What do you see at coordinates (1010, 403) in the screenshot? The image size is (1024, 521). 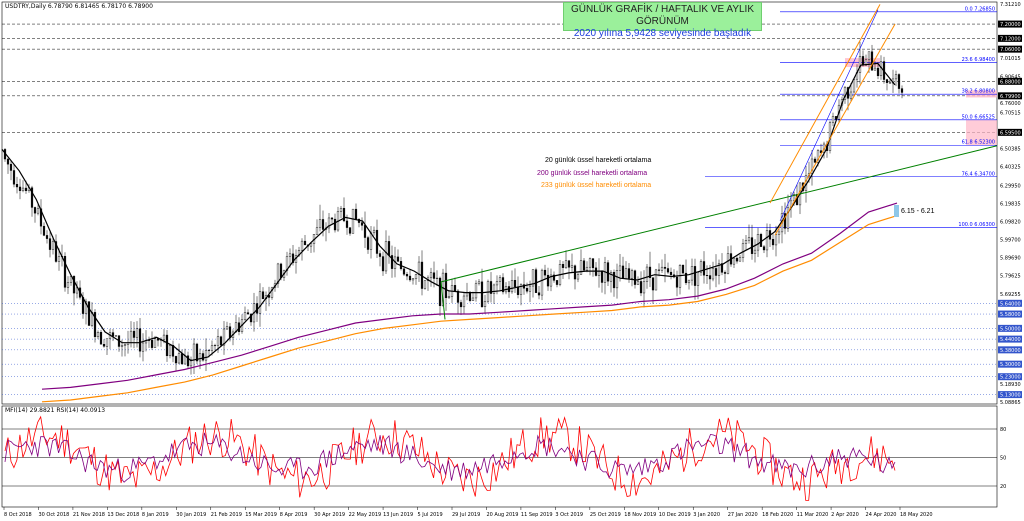 I see `price-tick-label: 5.08865` at bounding box center [1010, 403].